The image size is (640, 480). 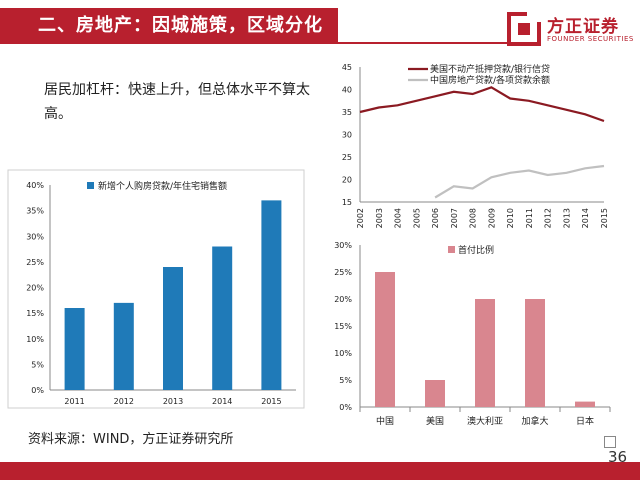 What do you see at coordinates (35, 185) in the screenshot?
I see `y-tick-label: 40%` at bounding box center [35, 185].